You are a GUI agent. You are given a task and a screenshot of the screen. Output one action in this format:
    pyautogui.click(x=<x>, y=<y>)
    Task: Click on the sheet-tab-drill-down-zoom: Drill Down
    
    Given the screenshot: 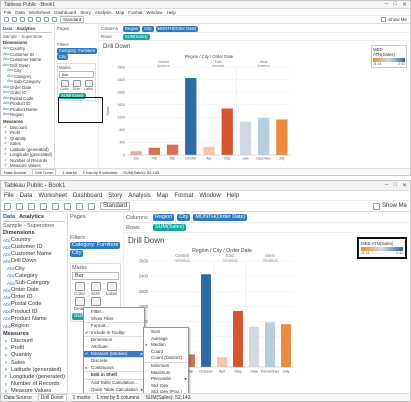 What is the action you would take?
    pyautogui.click(x=52, y=397)
    